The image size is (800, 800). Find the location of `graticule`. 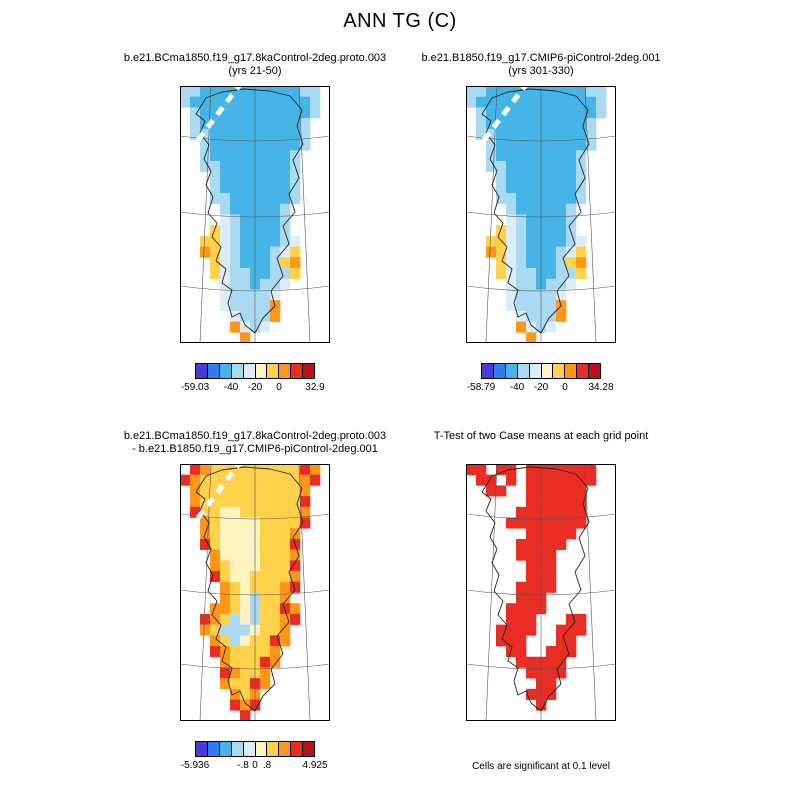

graticule is located at coordinates (541, 592).